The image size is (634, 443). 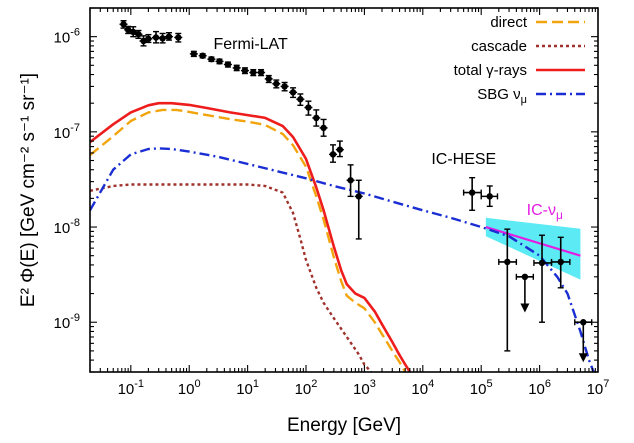 I want to click on x-tick-label-1-base: 10, so click(x=186, y=389).